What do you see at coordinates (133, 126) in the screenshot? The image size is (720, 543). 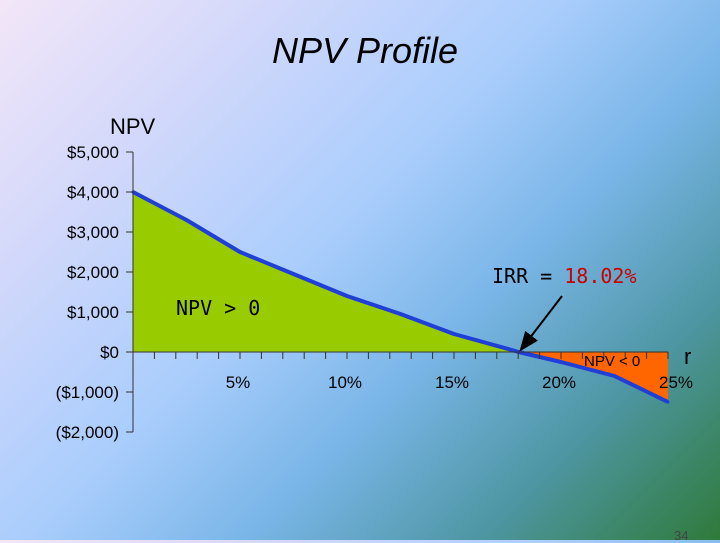 I see `y-axis-title: NPV` at bounding box center [133, 126].